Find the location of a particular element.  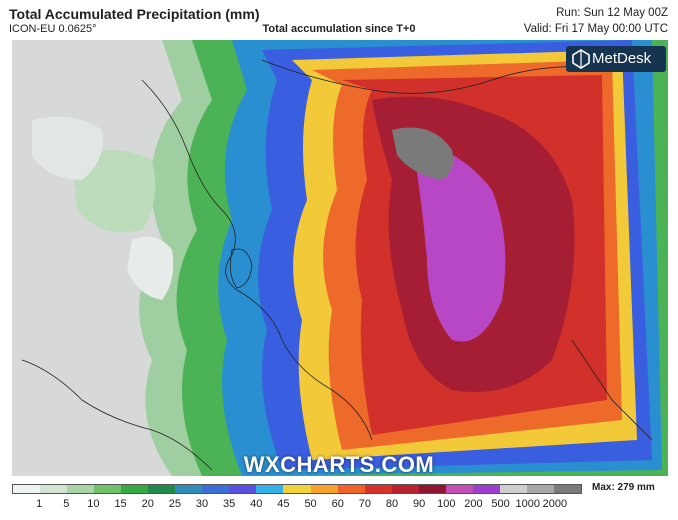

metdesk-logo: MetDesk is located at coordinates (616, 59).